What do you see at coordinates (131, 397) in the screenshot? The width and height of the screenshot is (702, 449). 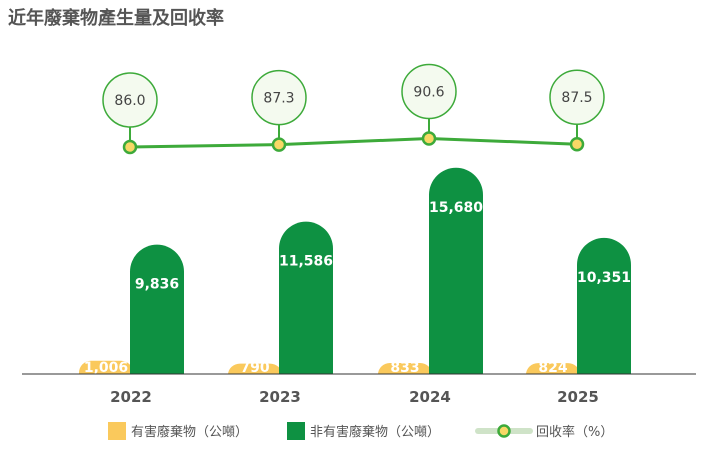 I see `x-tick-label: 2022` at bounding box center [131, 397].